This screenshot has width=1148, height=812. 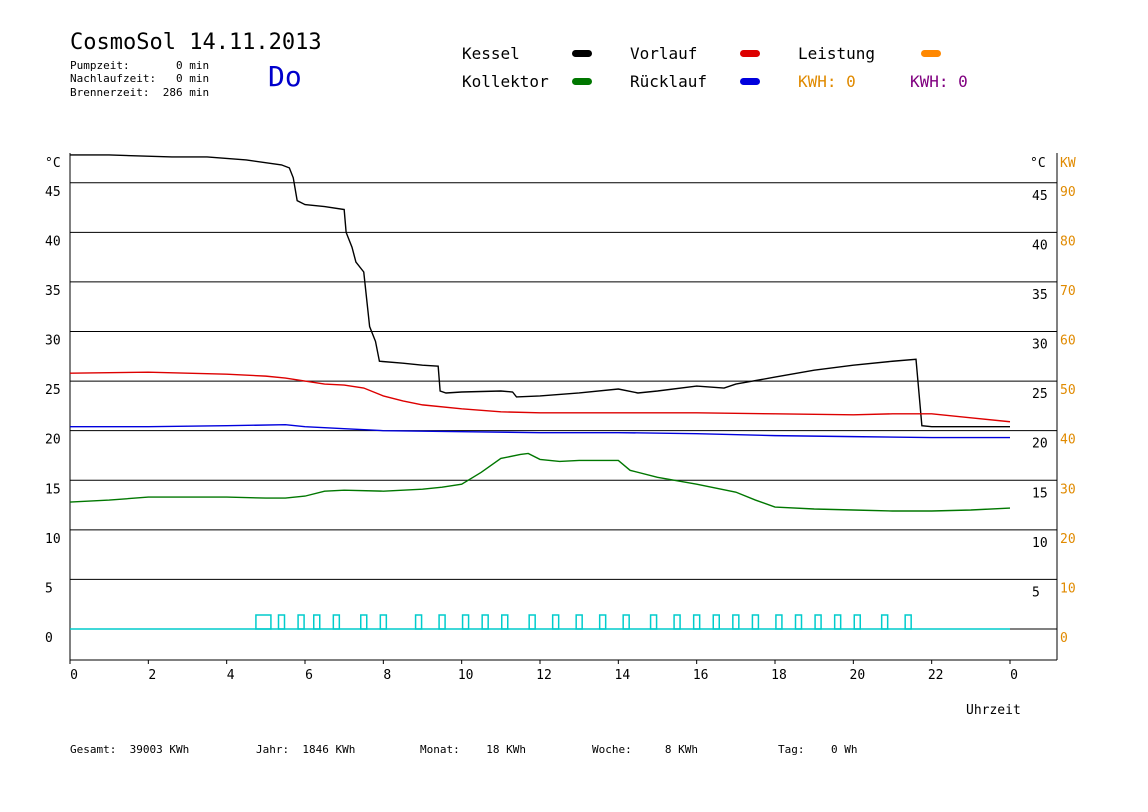 What do you see at coordinates (466, 675) in the screenshot?
I see `x-tick-label: 10` at bounding box center [466, 675].